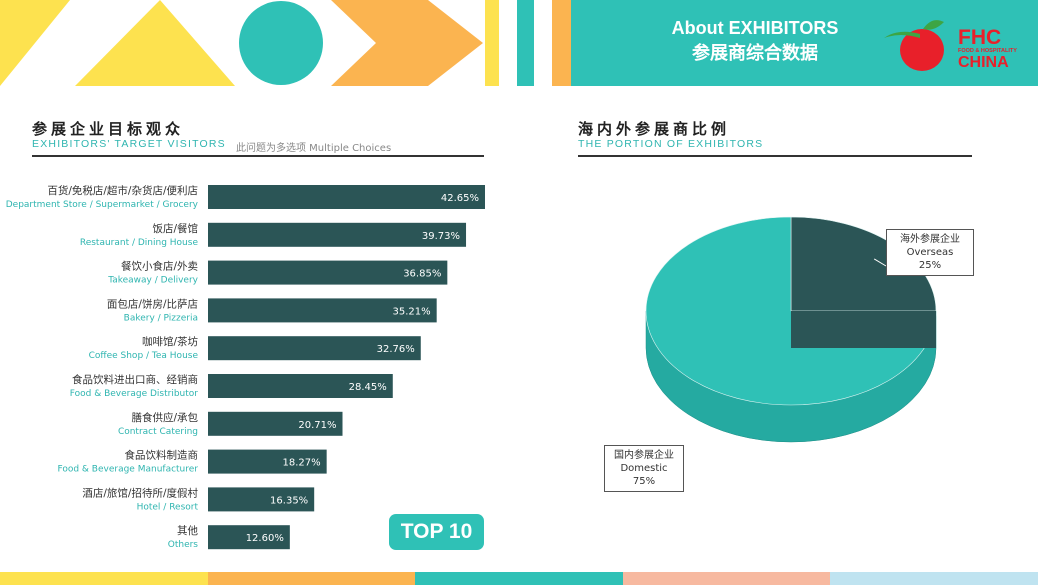 Image resolution: width=1038 pixels, height=585 pixels. What do you see at coordinates (519, 578) in the screenshot?
I see `footer-color-band` at bounding box center [519, 578].